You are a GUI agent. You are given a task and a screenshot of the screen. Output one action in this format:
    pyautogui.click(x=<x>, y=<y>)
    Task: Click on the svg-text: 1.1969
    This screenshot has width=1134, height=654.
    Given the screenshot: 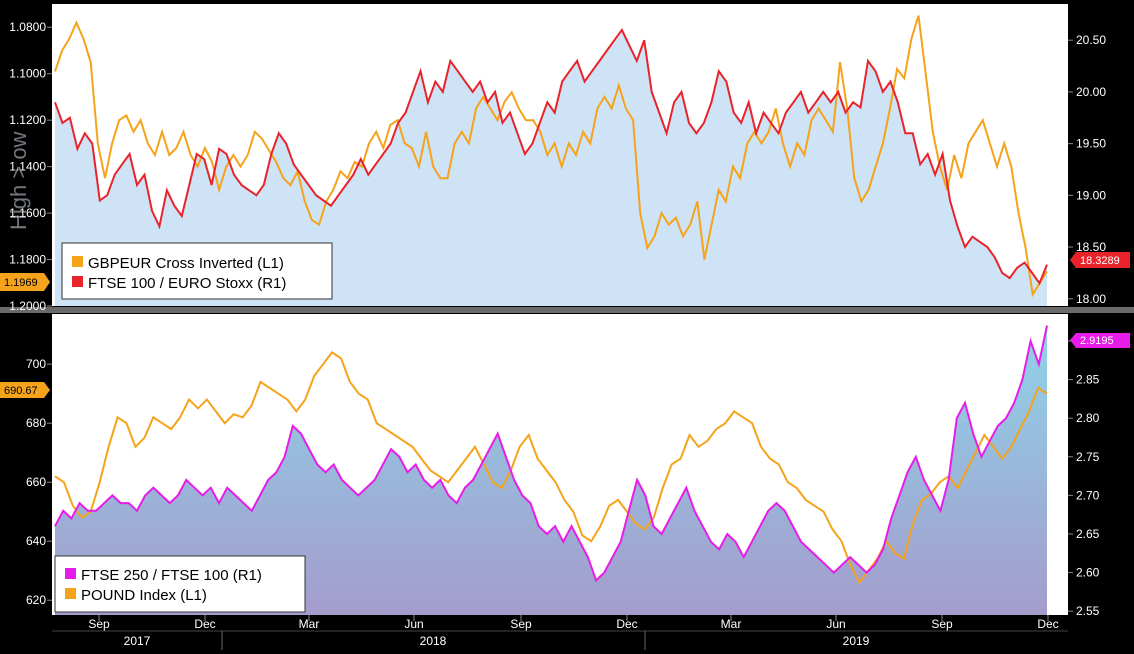 What is the action you would take?
    pyautogui.click(x=21, y=283)
    